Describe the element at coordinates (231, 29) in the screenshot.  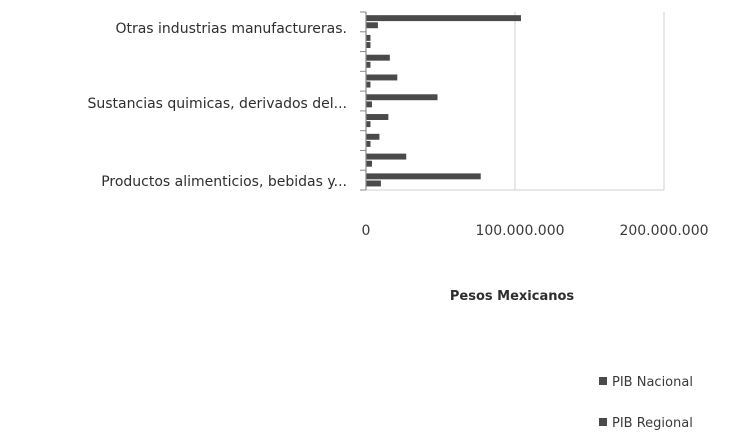
I see `category-label-top: Otras industrias manufactureras.` at that location.